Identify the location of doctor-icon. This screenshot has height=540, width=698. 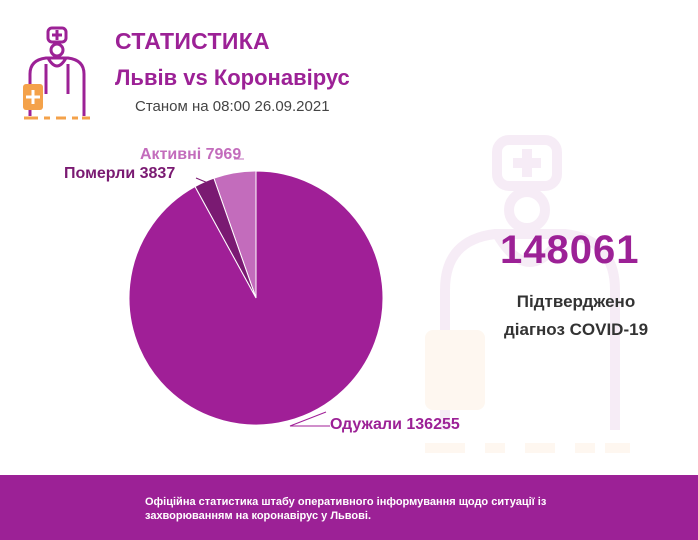
(56, 73).